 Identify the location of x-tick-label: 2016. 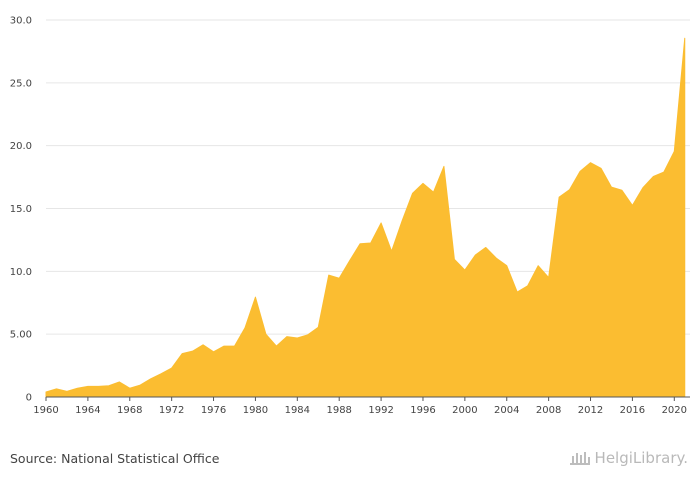
(632, 410).